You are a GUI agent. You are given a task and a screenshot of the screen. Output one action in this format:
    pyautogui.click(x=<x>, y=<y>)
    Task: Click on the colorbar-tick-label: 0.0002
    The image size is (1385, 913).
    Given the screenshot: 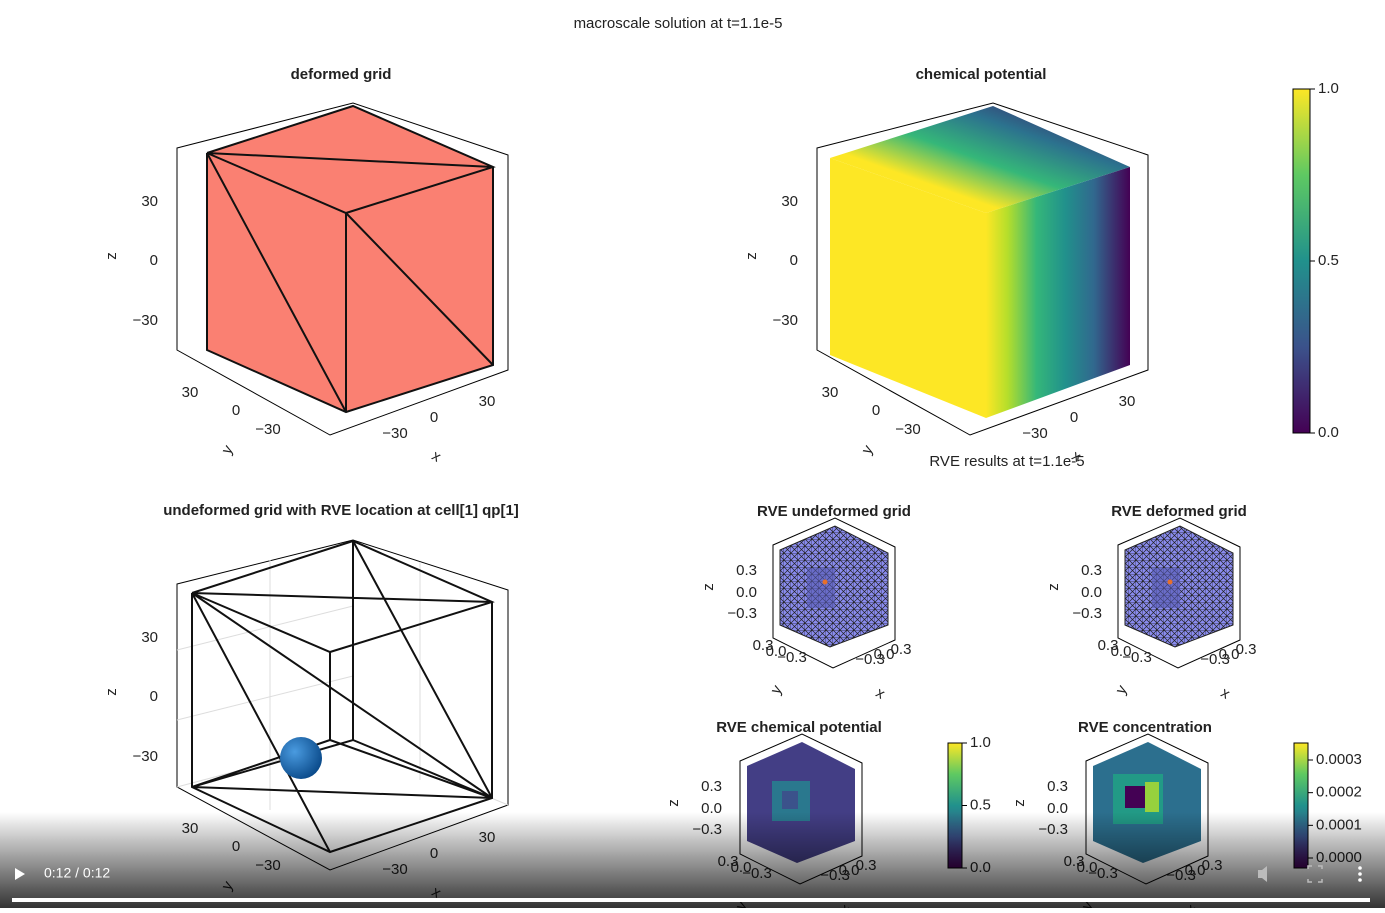 What is the action you would take?
    pyautogui.click(x=1339, y=792)
    